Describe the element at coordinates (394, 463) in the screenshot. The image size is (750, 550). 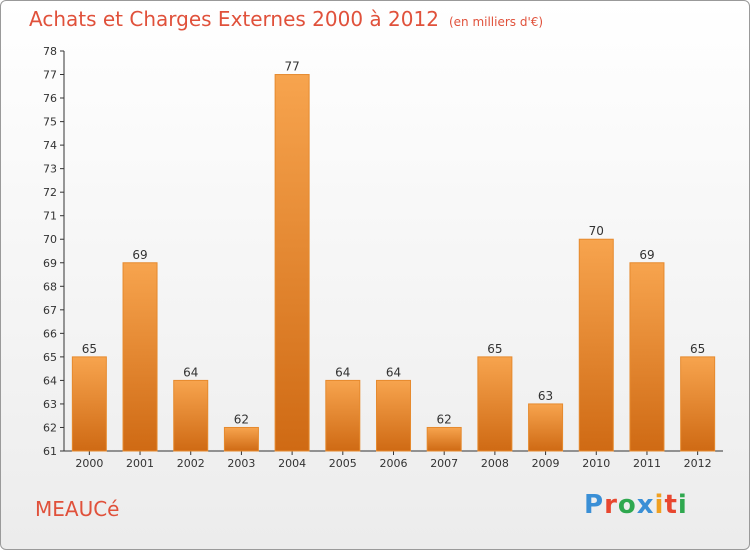
I see `x-tick-label-2006: 2006` at that location.